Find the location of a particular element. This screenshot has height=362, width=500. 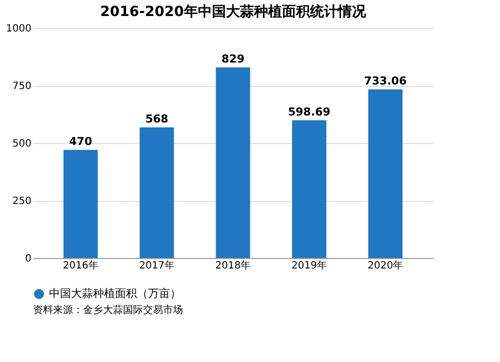

x-tick-label: 2019年 is located at coordinates (309, 266).